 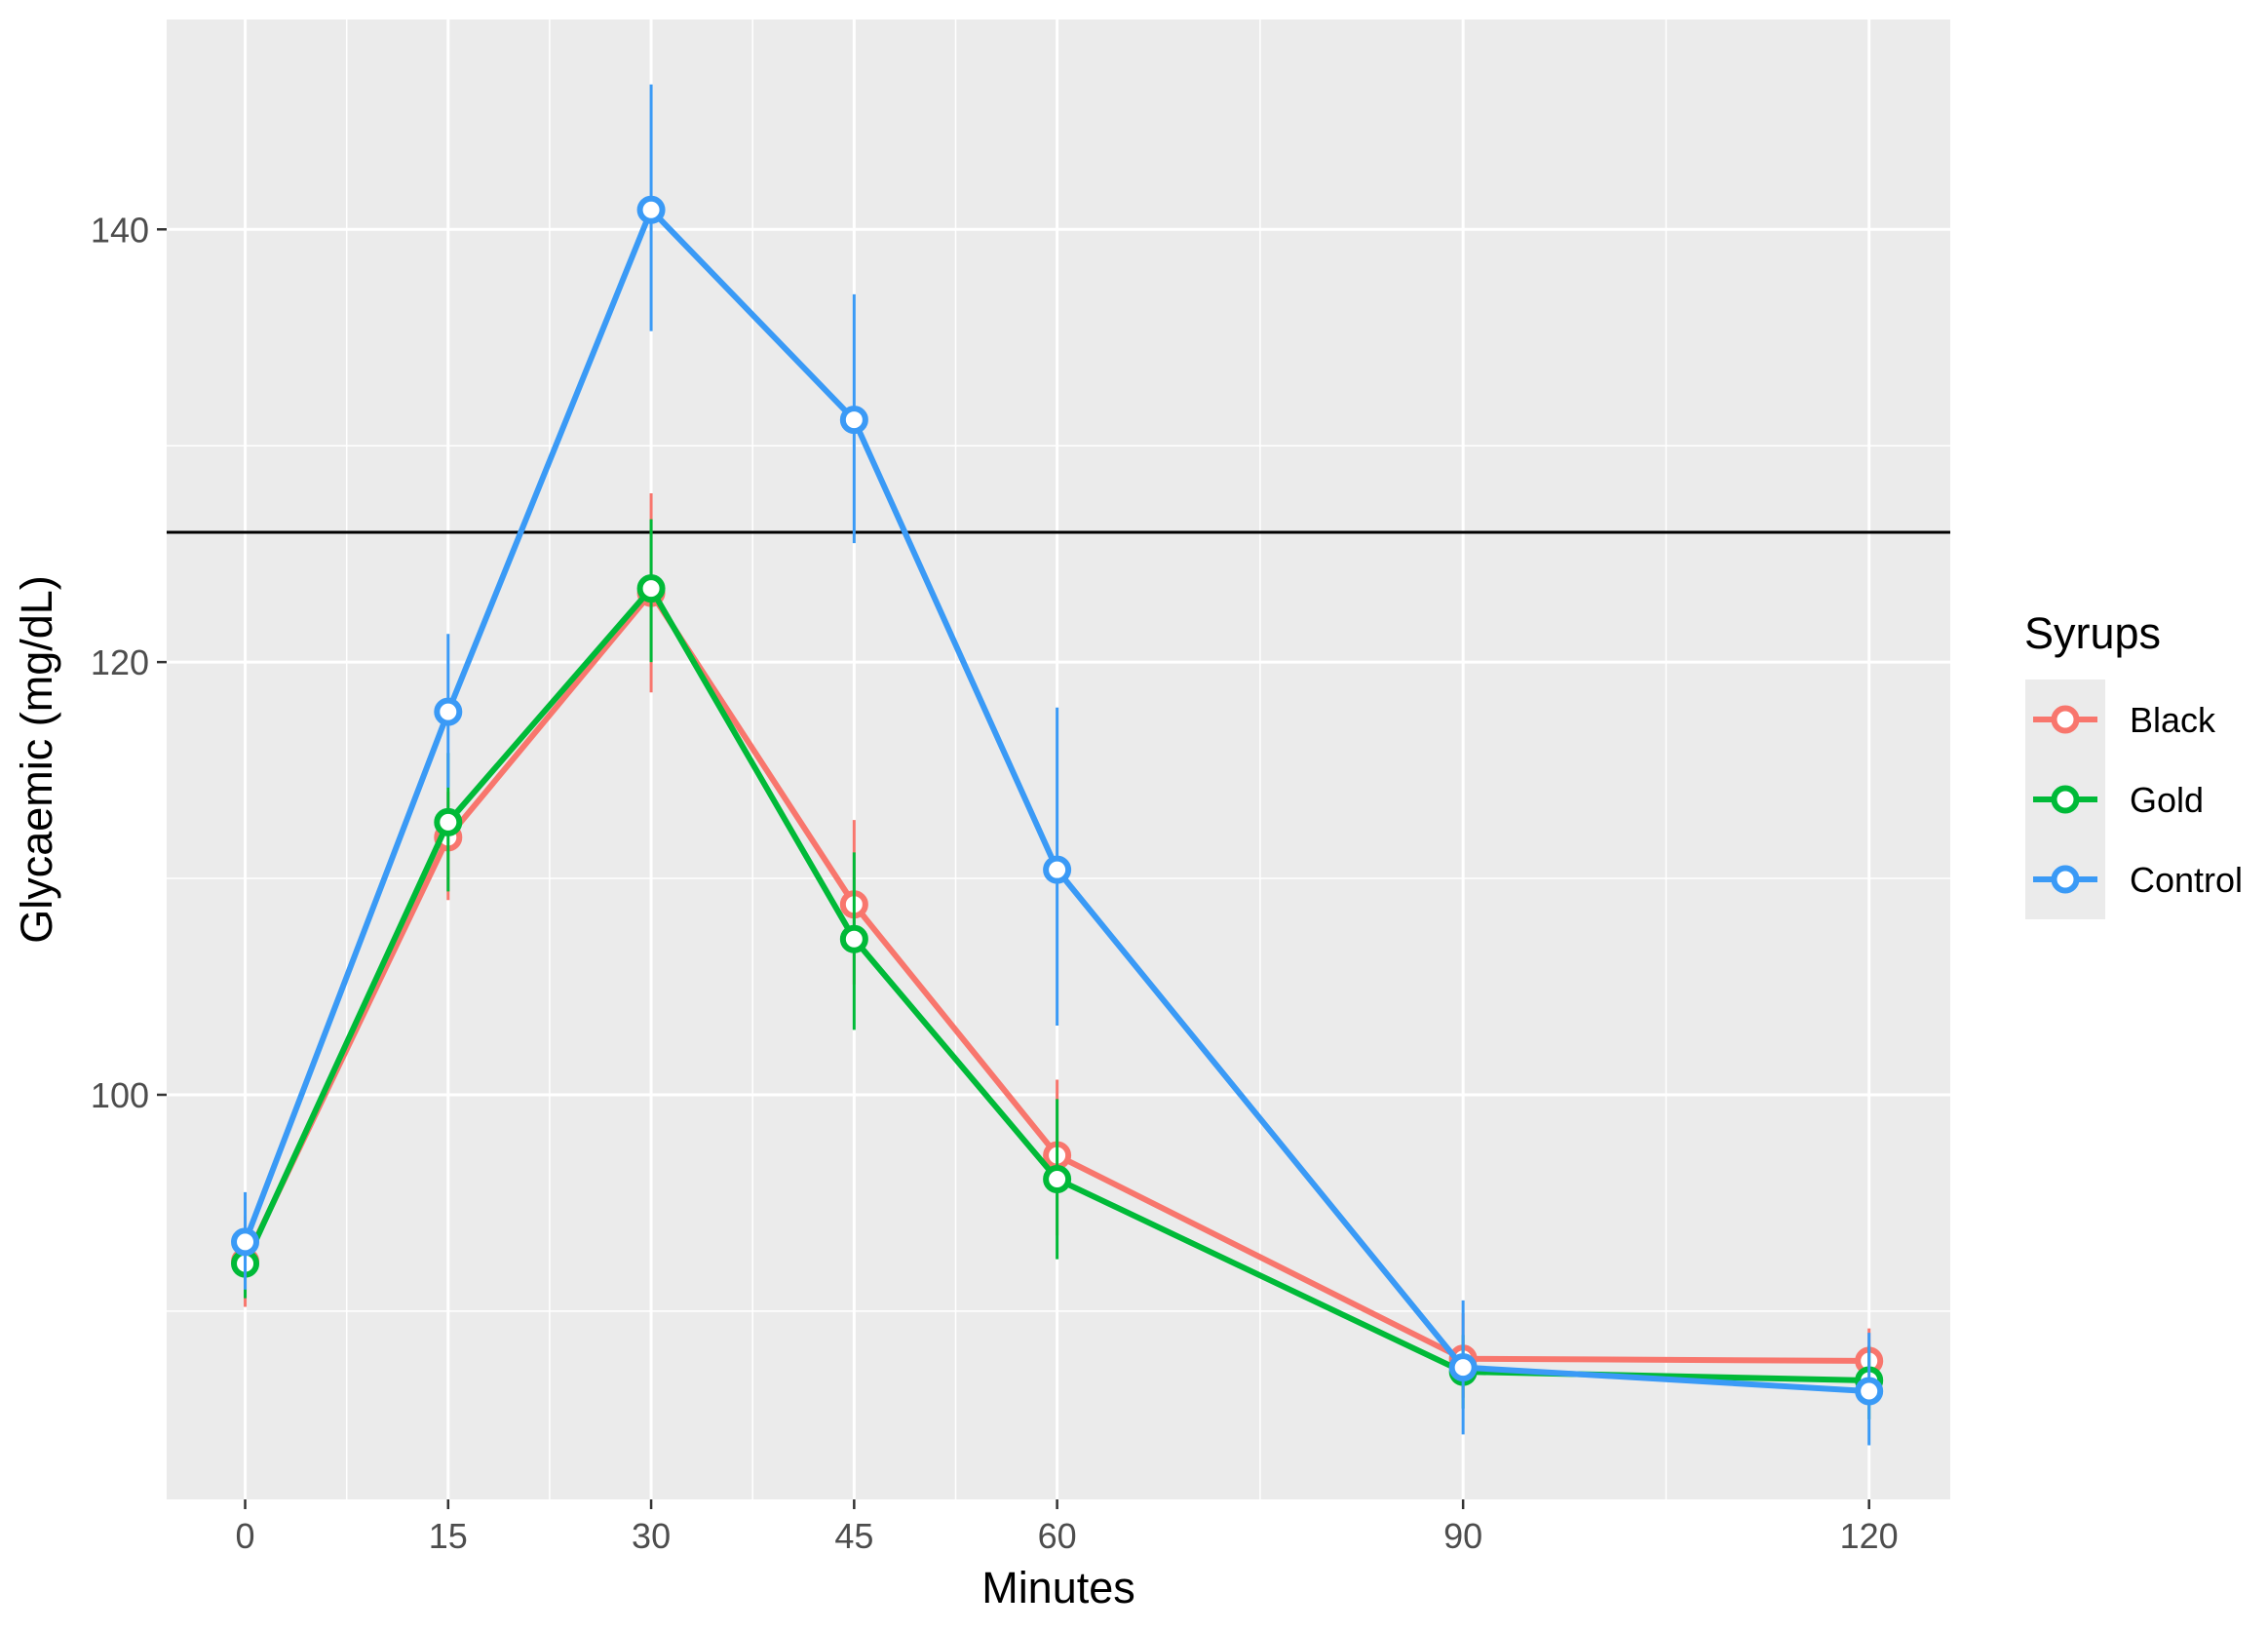 I want to click on x-tick-label: 30, so click(x=651, y=1536).